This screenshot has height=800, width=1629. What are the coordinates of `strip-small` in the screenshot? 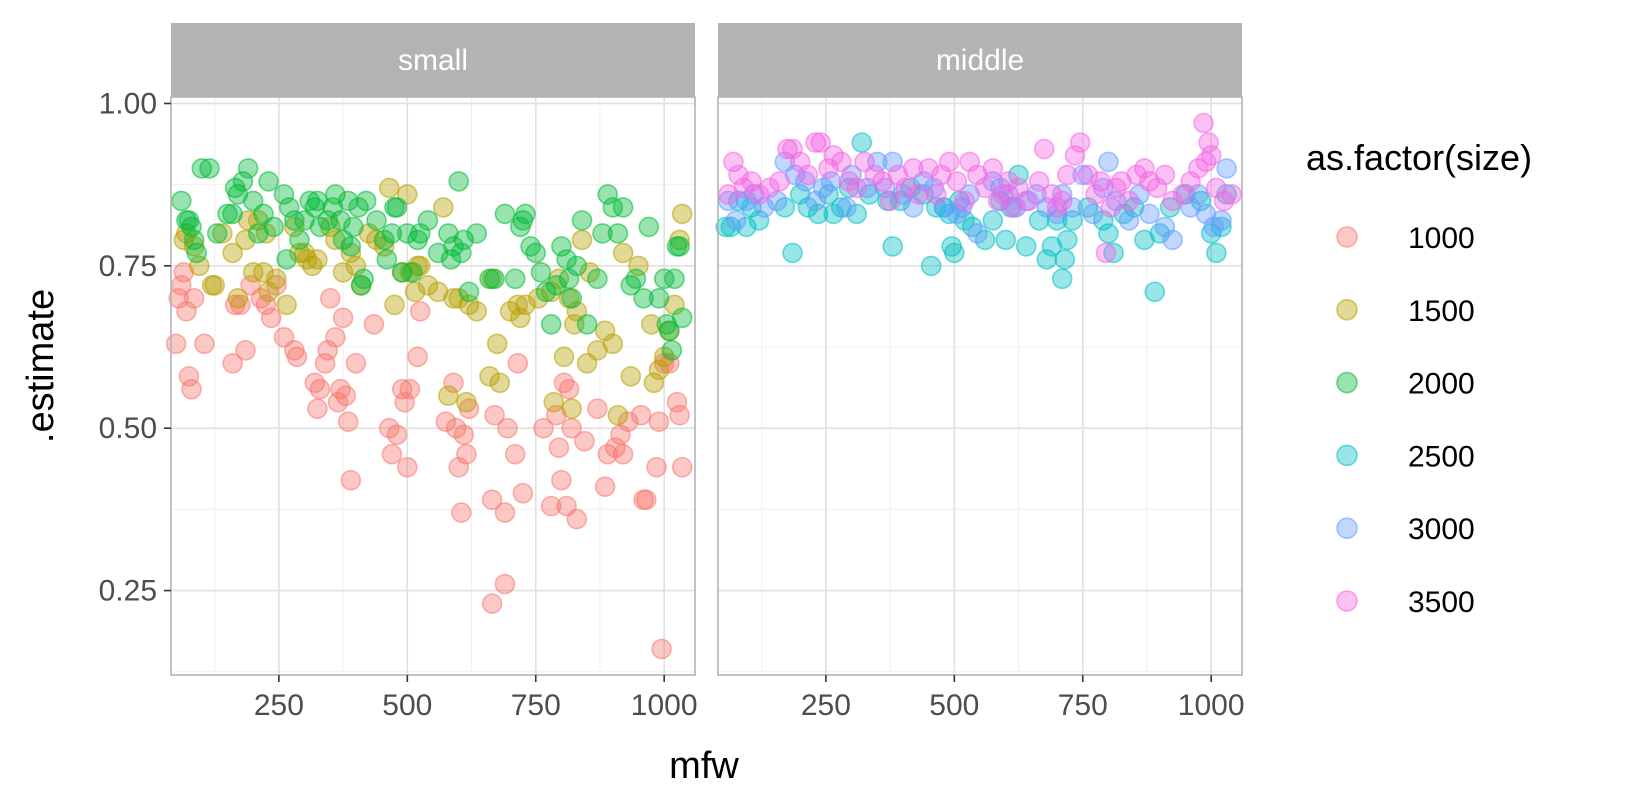 It's located at (433, 60).